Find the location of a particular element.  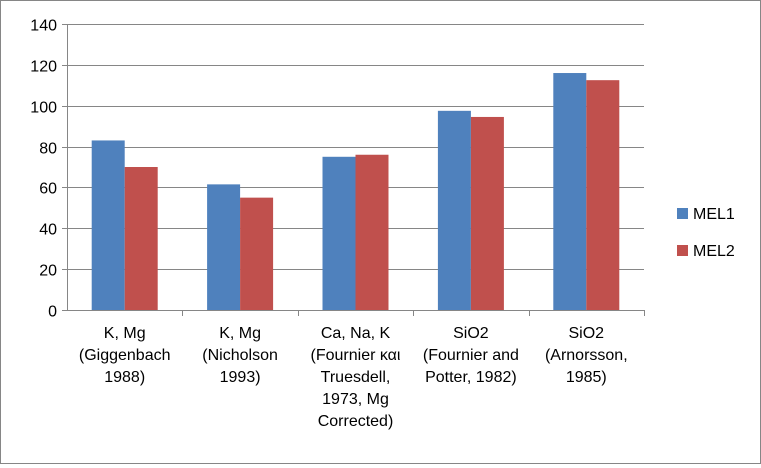

x-tick-label-line: Potter, 1982) is located at coordinates (471, 377).